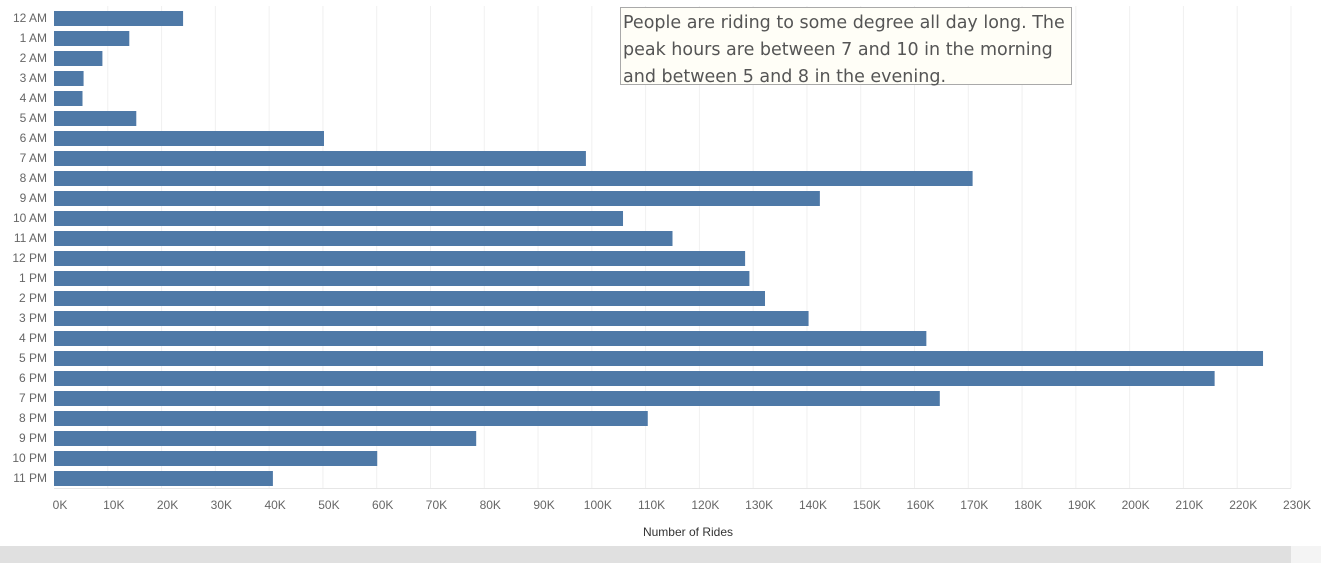  Describe the element at coordinates (33, 418) in the screenshot. I see `y-tick-label: 8 PM` at that location.